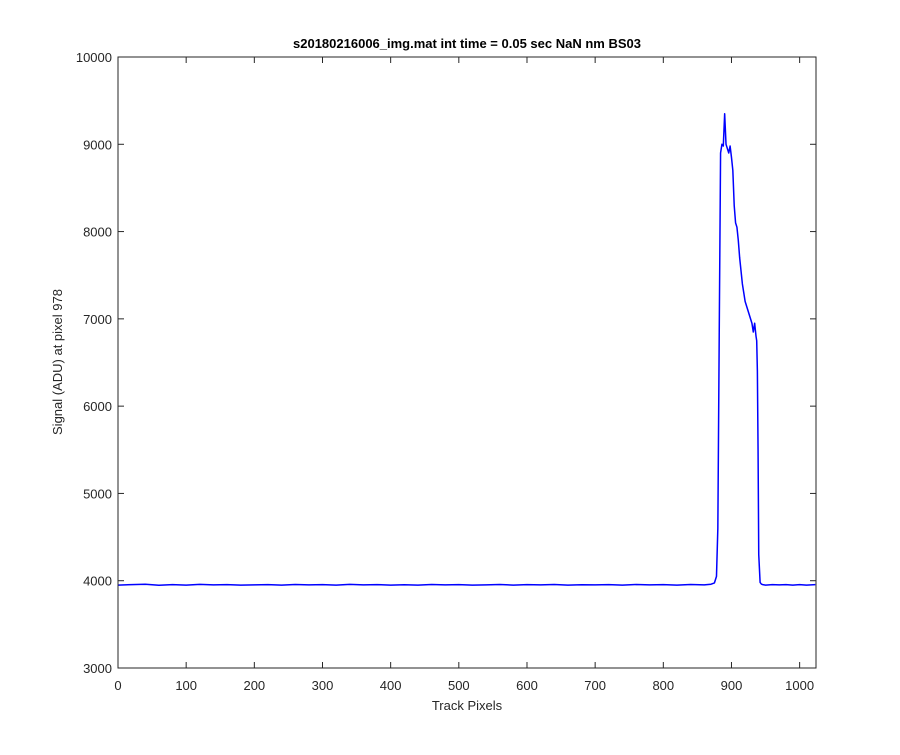  I want to click on x-tick-label: 400, so click(391, 685).